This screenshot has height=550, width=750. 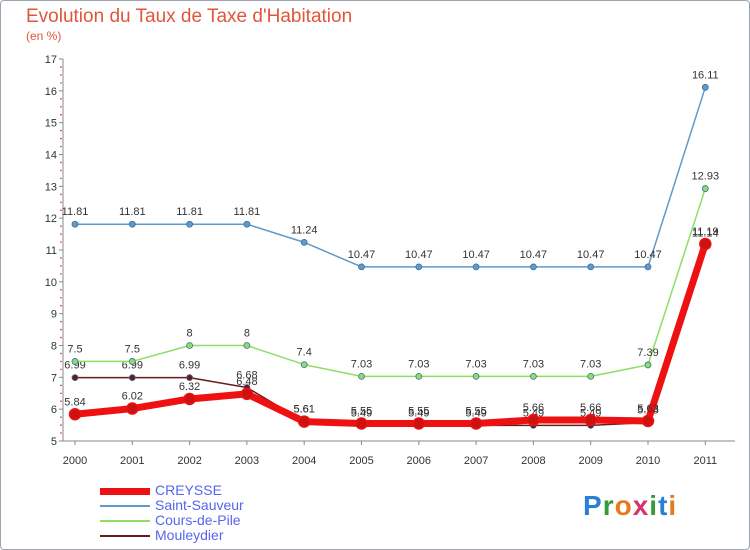 I want to click on legend-item-mouleydier: Mouleydier, so click(x=210, y=535).